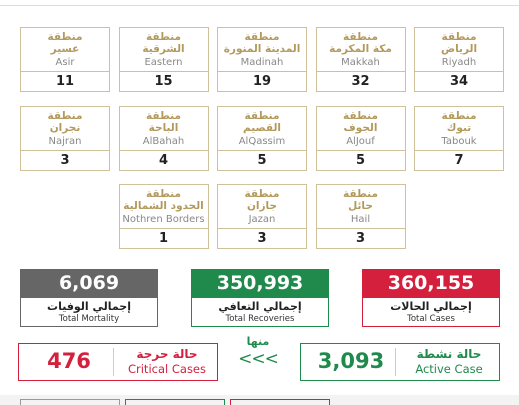 The height and width of the screenshot is (405, 519). I want to click on total-ar: إجمالي الحالات, so click(431, 306).